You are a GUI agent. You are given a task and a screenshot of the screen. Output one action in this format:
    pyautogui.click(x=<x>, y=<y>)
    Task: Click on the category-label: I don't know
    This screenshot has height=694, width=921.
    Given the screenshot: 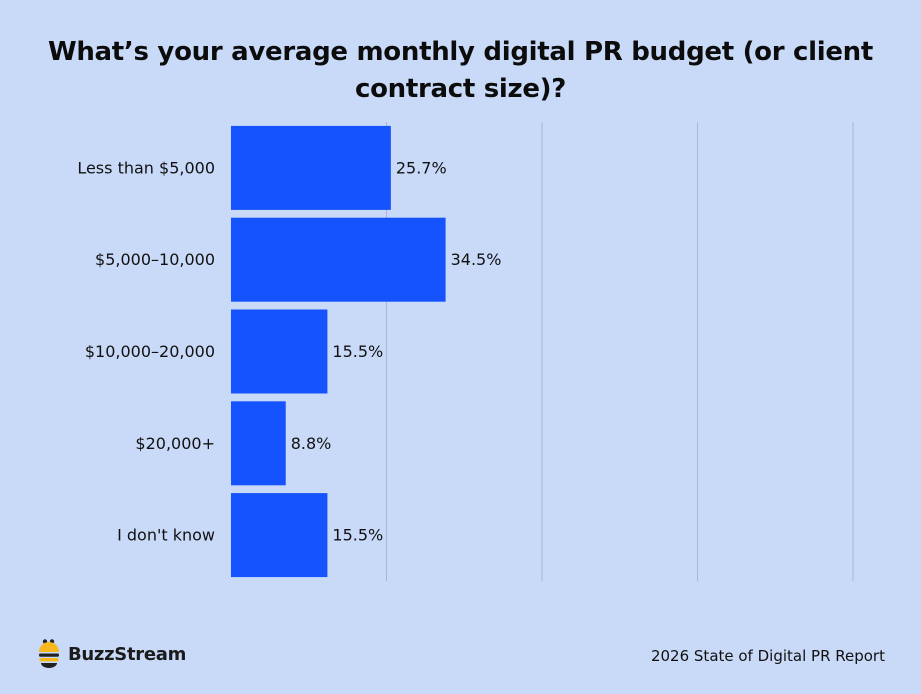 What is the action you would take?
    pyautogui.click(x=166, y=535)
    